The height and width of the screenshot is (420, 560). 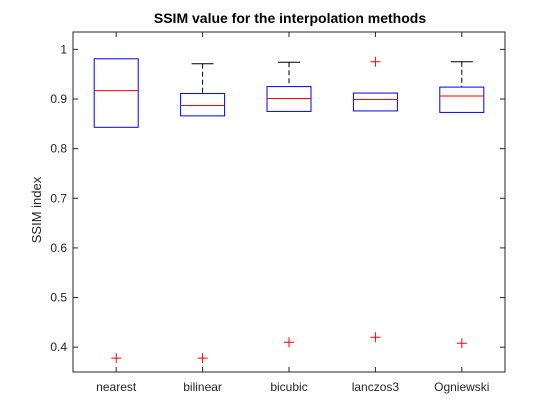 What do you see at coordinates (36, 209) in the screenshot?
I see `y-axis-label: SSIM index` at bounding box center [36, 209].